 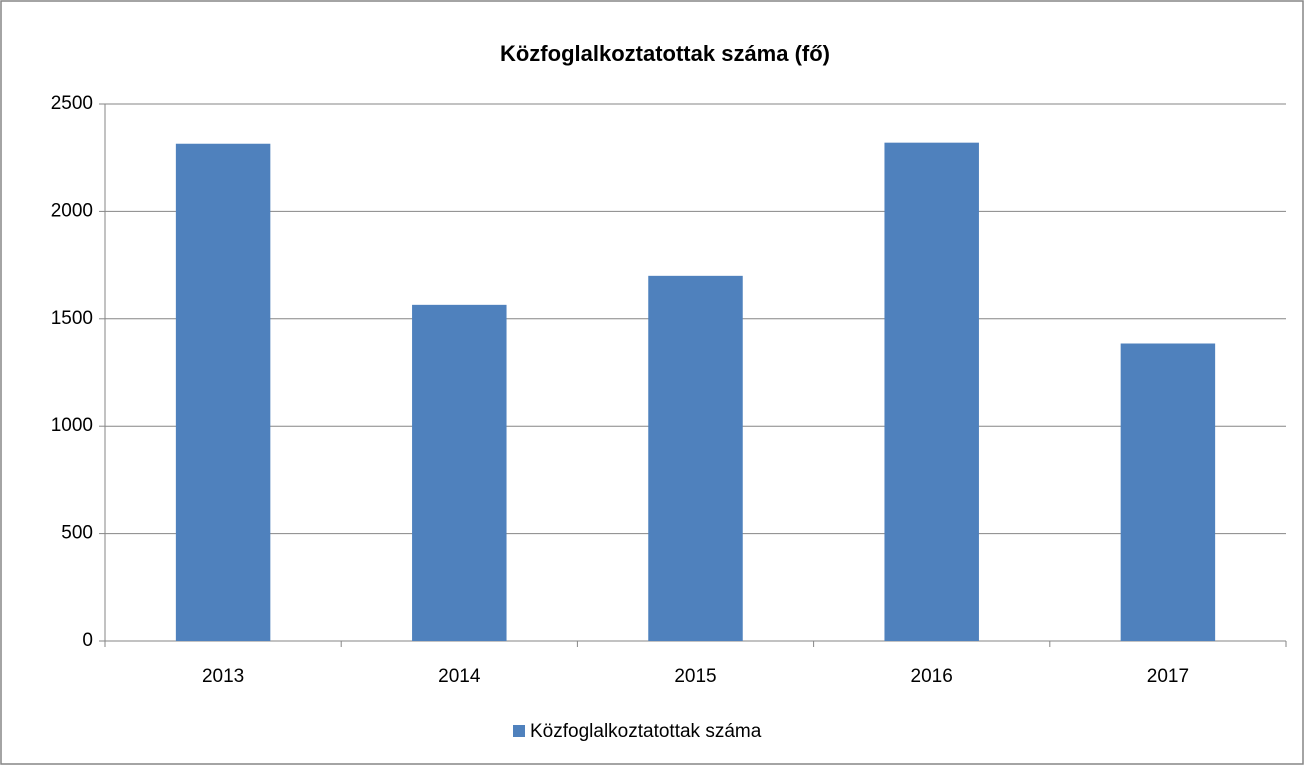 What do you see at coordinates (77, 533) in the screenshot?
I see `y-tick-label: 500` at bounding box center [77, 533].